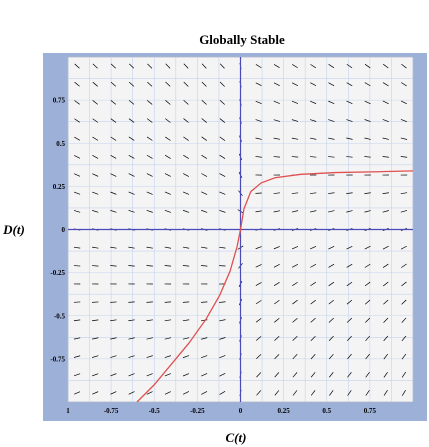  Describe the element at coordinates (59, 101) in the screenshot. I see `y-tick-label: 0.75` at that location.